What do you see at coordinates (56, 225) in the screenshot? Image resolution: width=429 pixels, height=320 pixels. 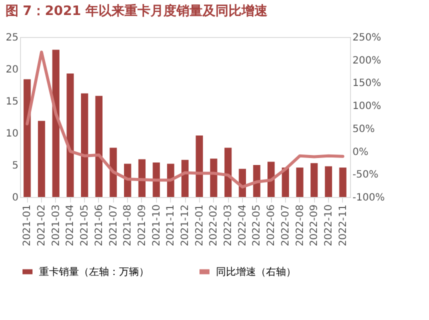 I see `x-tick-label: 2021-03` at bounding box center [56, 225].